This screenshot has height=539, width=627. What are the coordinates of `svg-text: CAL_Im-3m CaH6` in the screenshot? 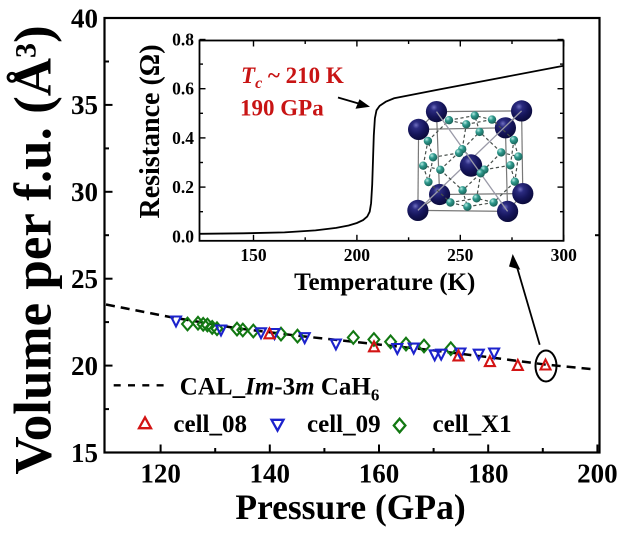 It's located at (280, 389).